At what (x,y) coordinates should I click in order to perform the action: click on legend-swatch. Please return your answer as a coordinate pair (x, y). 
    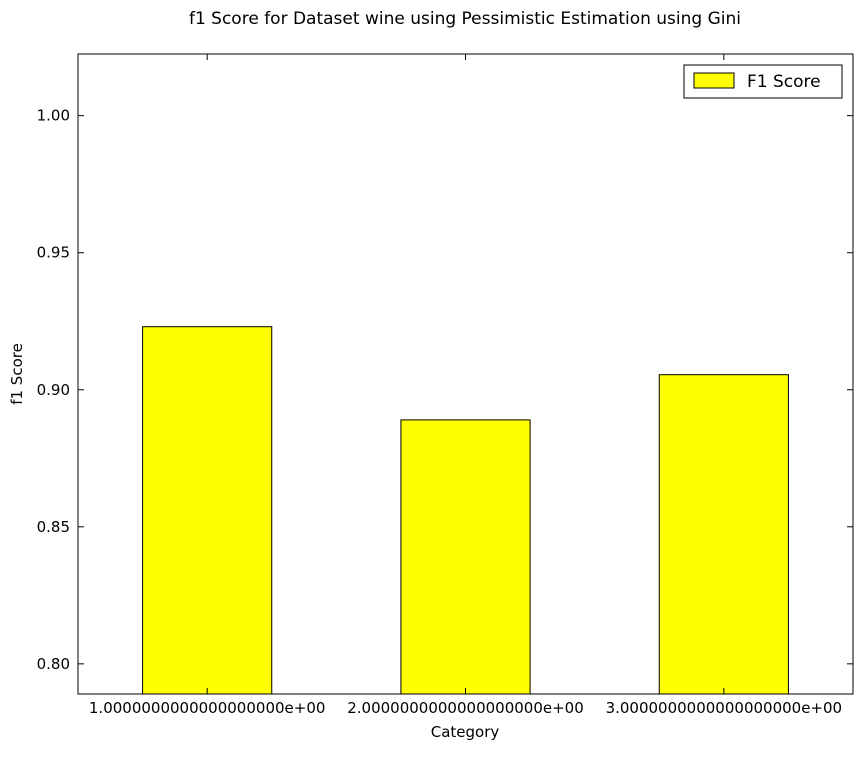
    Looking at the image, I should click on (714, 80).